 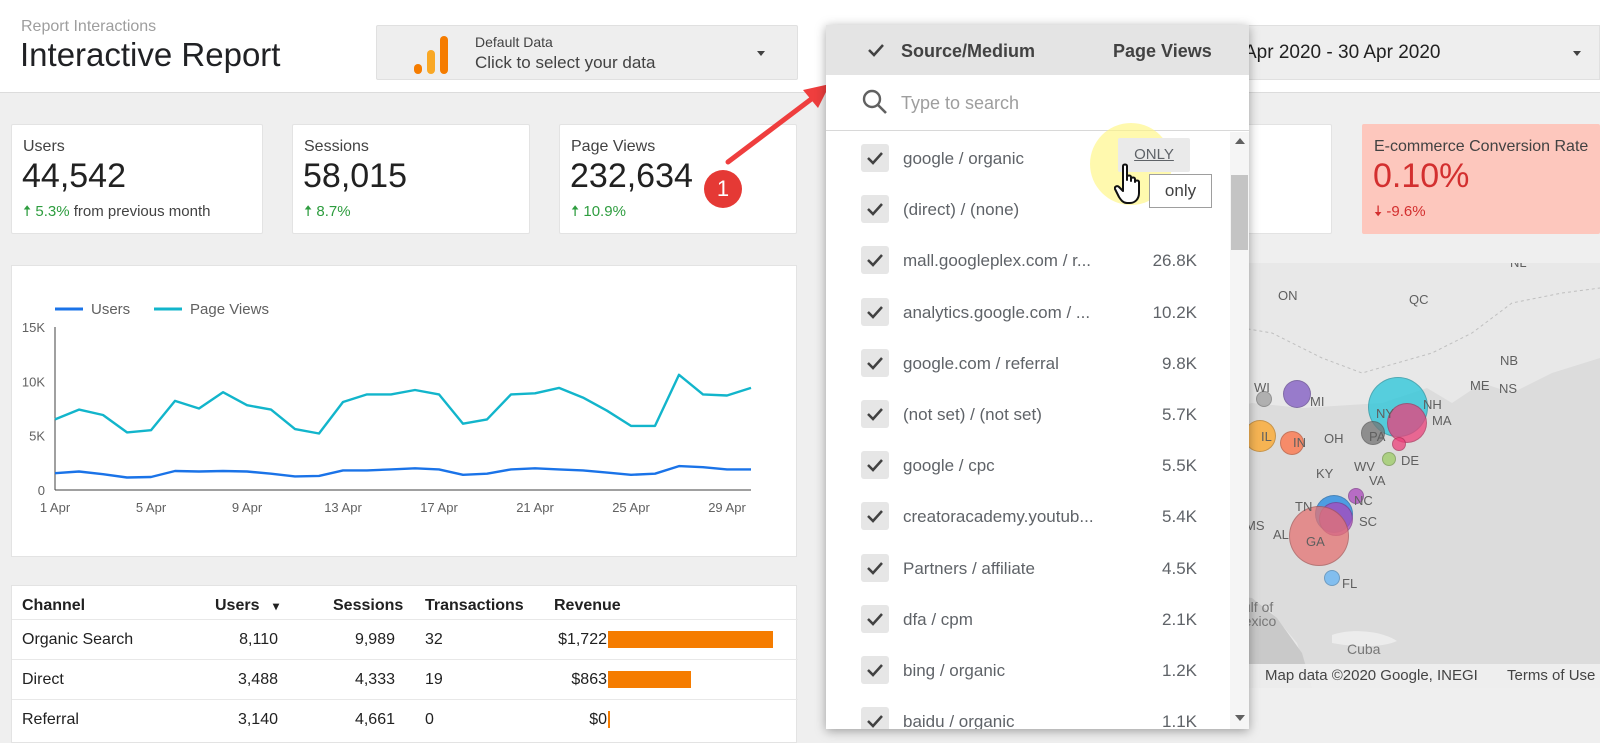 What do you see at coordinates (1028, 516) in the screenshot?
I see `dropdown-item: creatoracademy.youtub... 5.4K` at bounding box center [1028, 516].